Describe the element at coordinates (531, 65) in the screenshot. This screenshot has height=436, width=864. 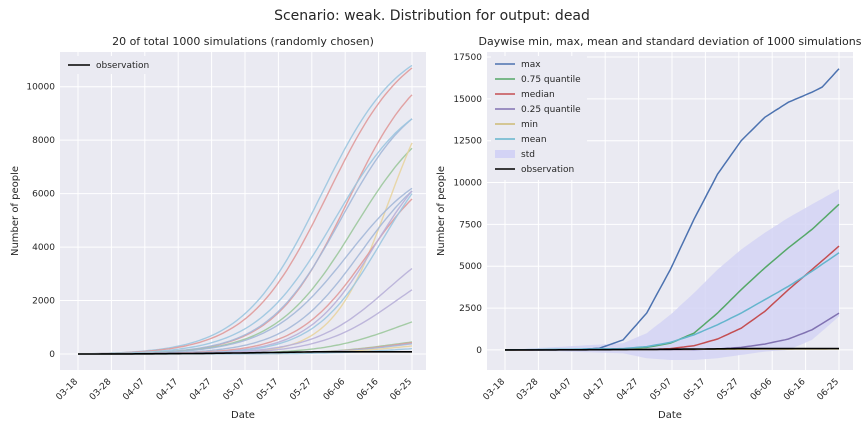
I see `legend-label-max: max` at that location.